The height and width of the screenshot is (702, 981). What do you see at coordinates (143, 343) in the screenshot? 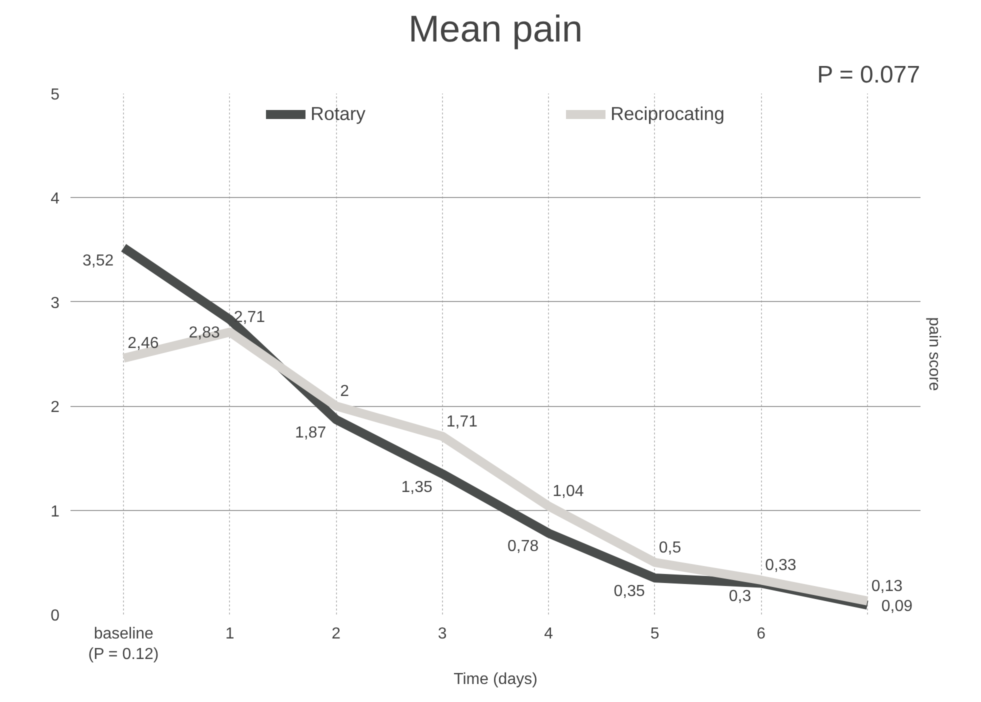
I see `data-label: 2,46` at bounding box center [143, 343].